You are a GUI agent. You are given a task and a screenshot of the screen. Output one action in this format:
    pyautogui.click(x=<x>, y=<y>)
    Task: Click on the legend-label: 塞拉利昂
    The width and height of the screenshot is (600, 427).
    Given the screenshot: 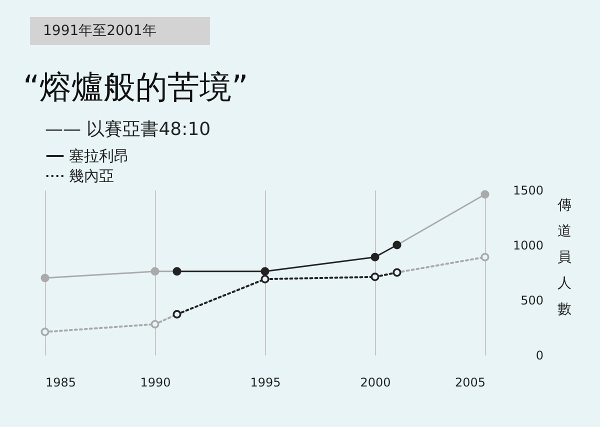 What is the action you would take?
    pyautogui.click(x=99, y=156)
    